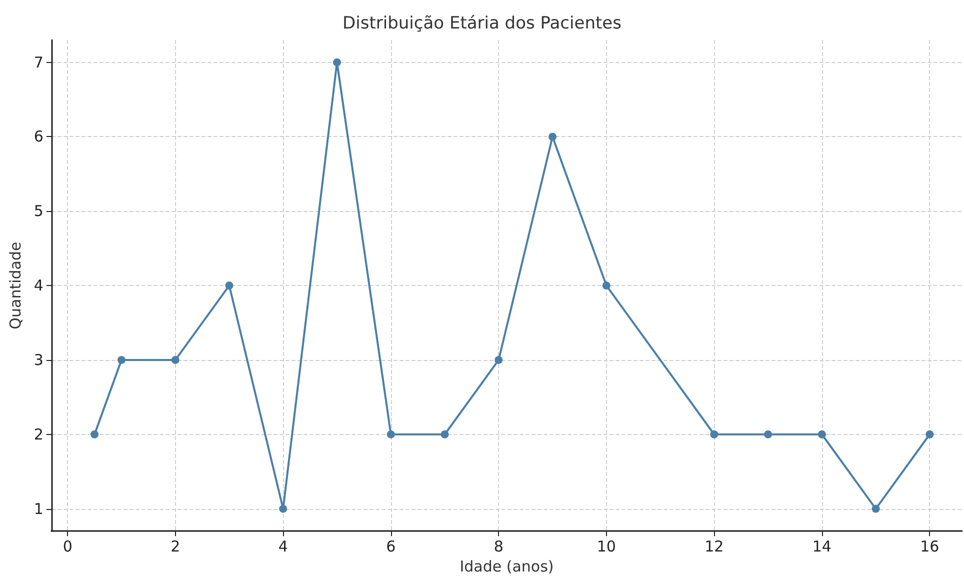  Describe the element at coordinates (499, 547) in the screenshot. I see `x-tick-label: 8` at that location.